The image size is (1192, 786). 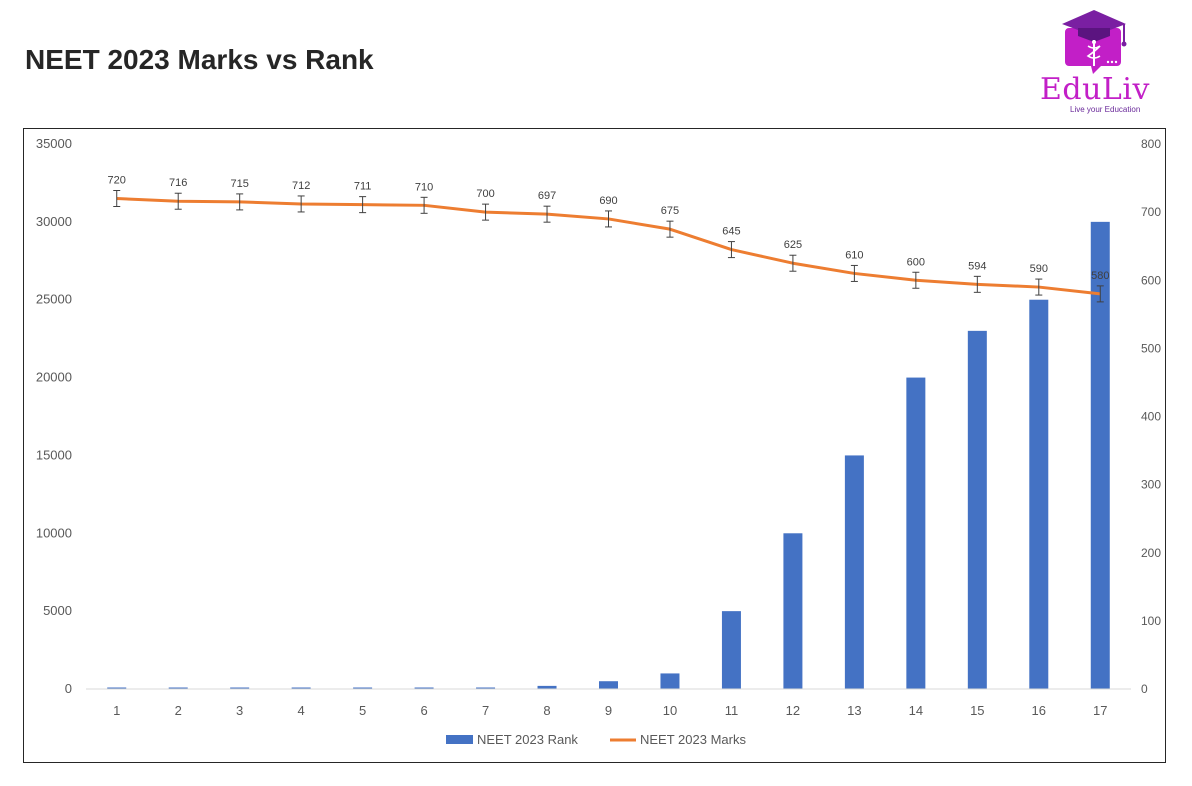 What do you see at coordinates (301, 186) in the screenshot?
I see `marks-data-label: 712` at bounding box center [301, 186].